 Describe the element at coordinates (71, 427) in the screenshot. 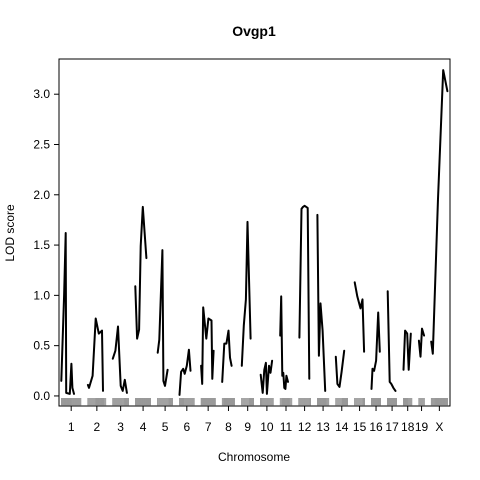

I see `x-tick-label: 1` at that location.